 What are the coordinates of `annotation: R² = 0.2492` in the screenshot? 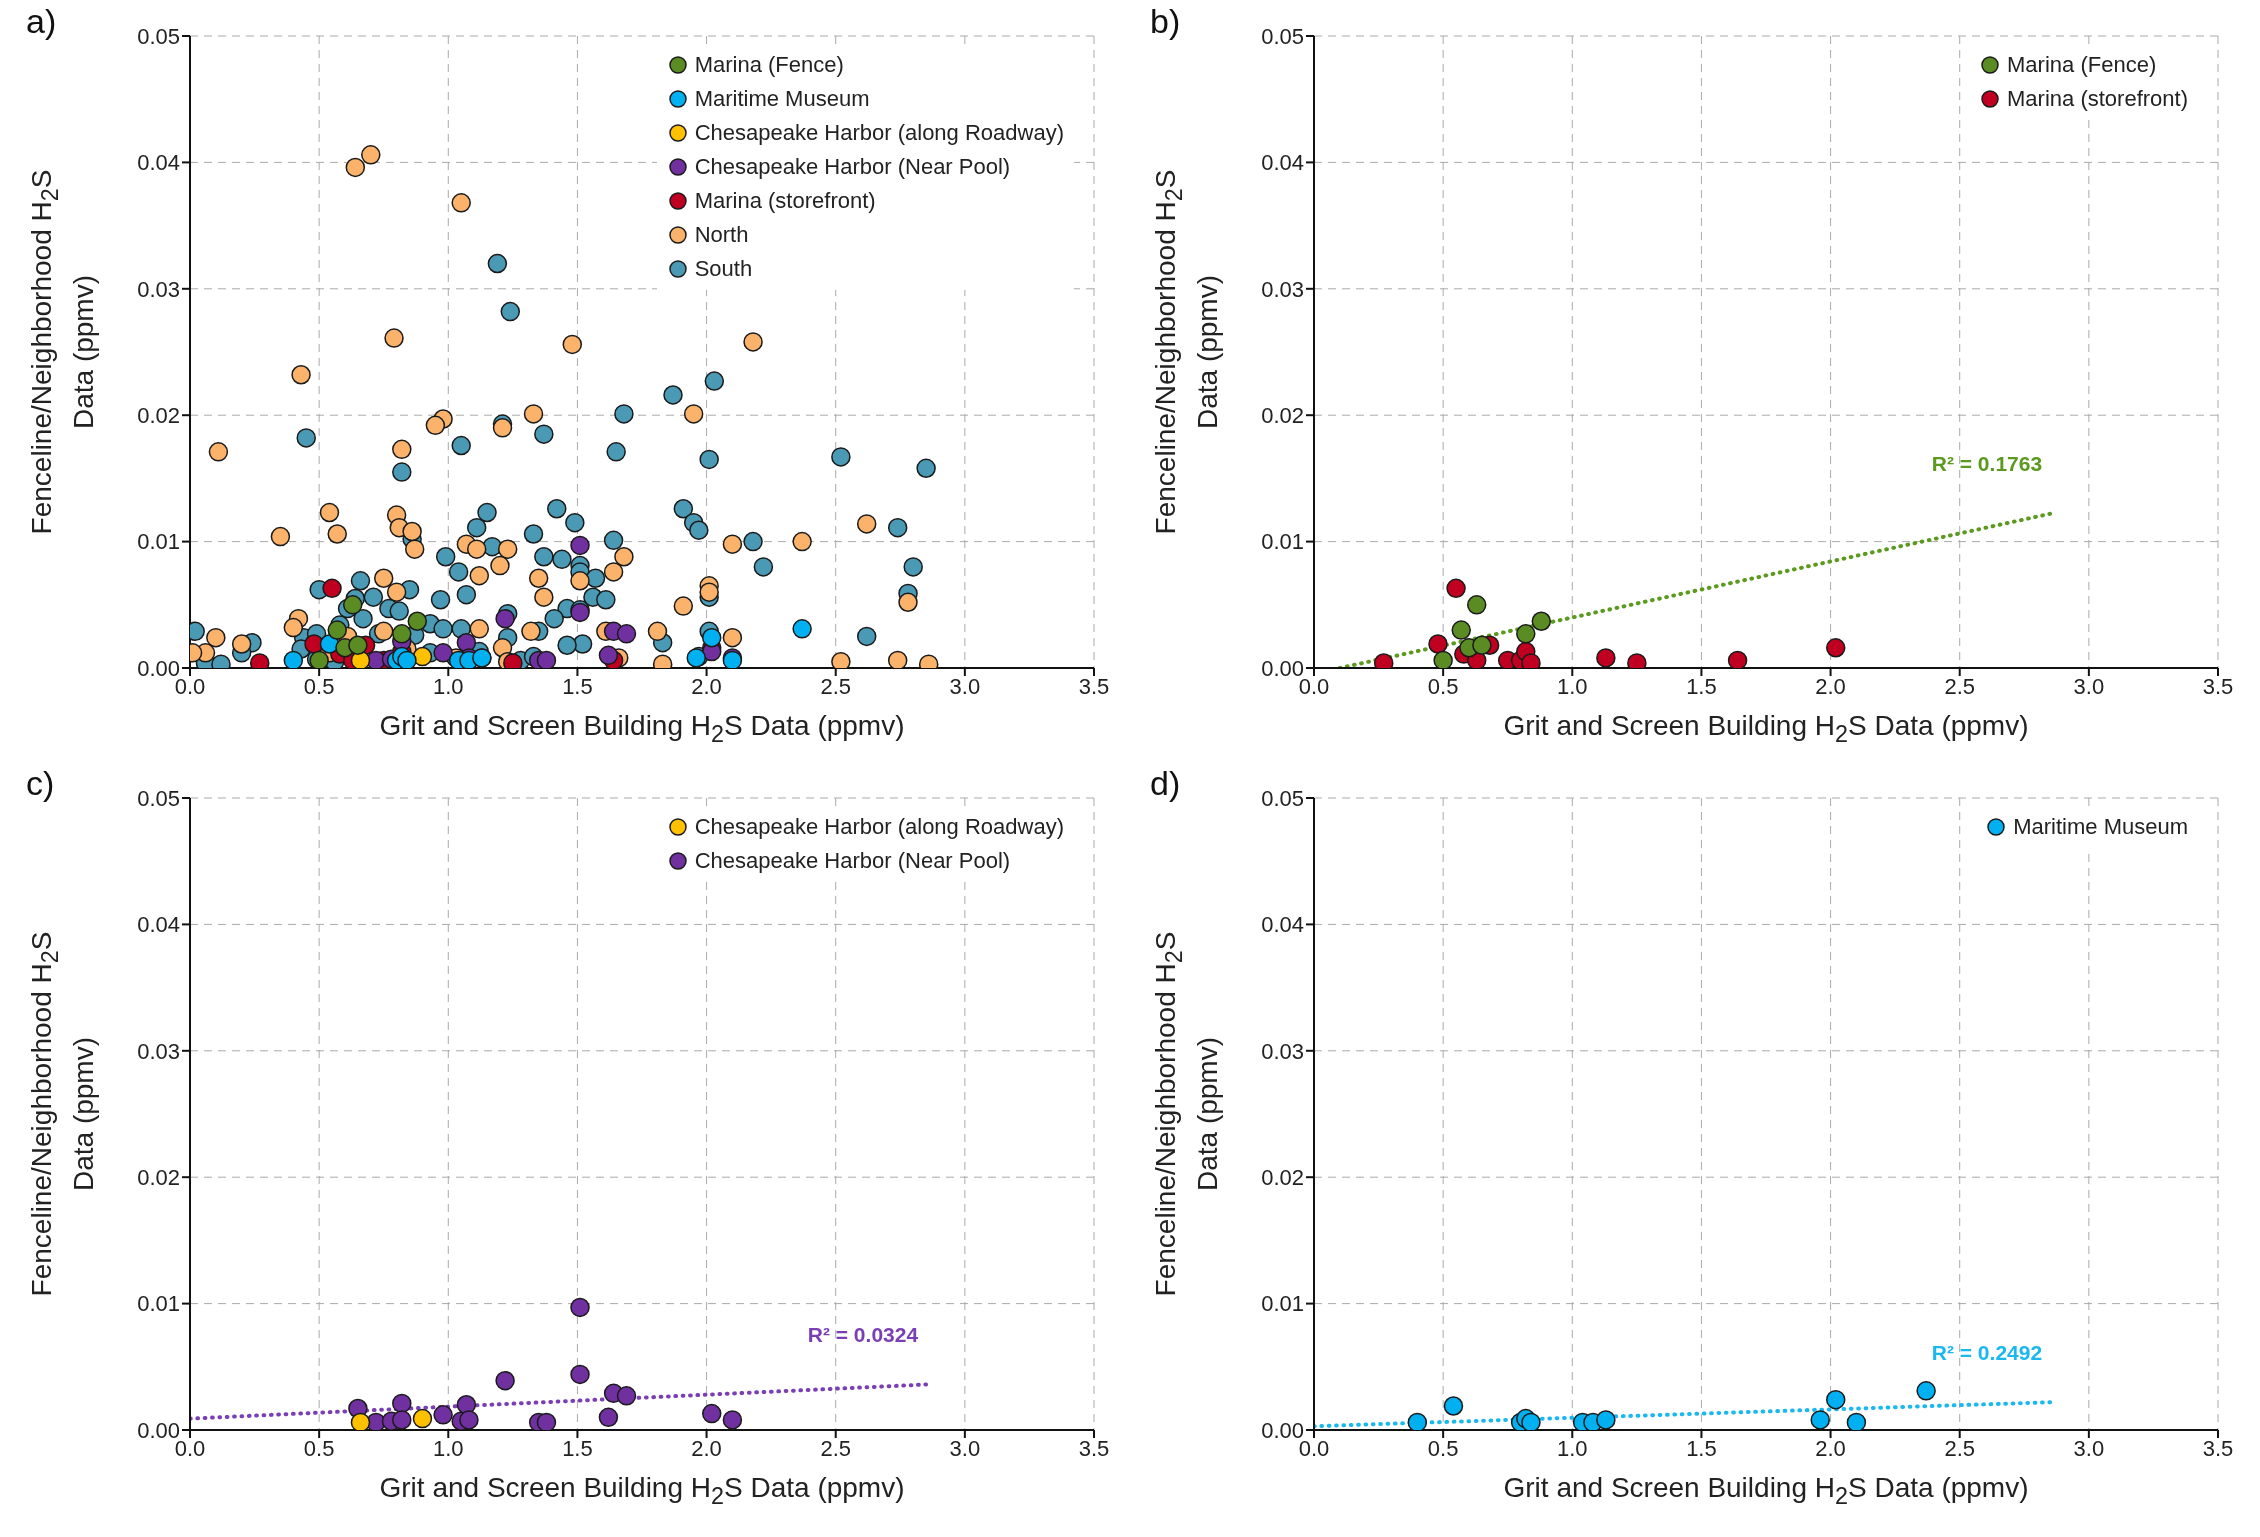 It's located at (1987, 1352).